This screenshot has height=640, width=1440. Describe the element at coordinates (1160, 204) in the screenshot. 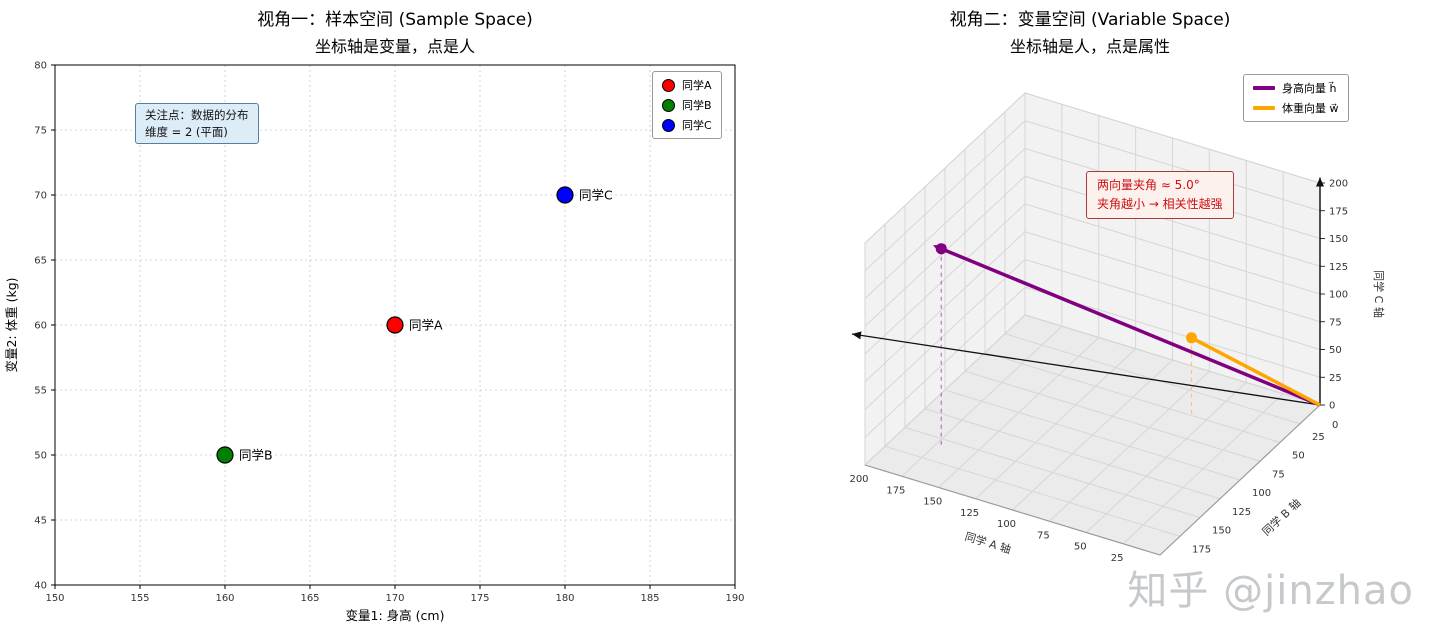

I see `angle-annotation-line2: 夹角越小 → 相关性越强` at that location.